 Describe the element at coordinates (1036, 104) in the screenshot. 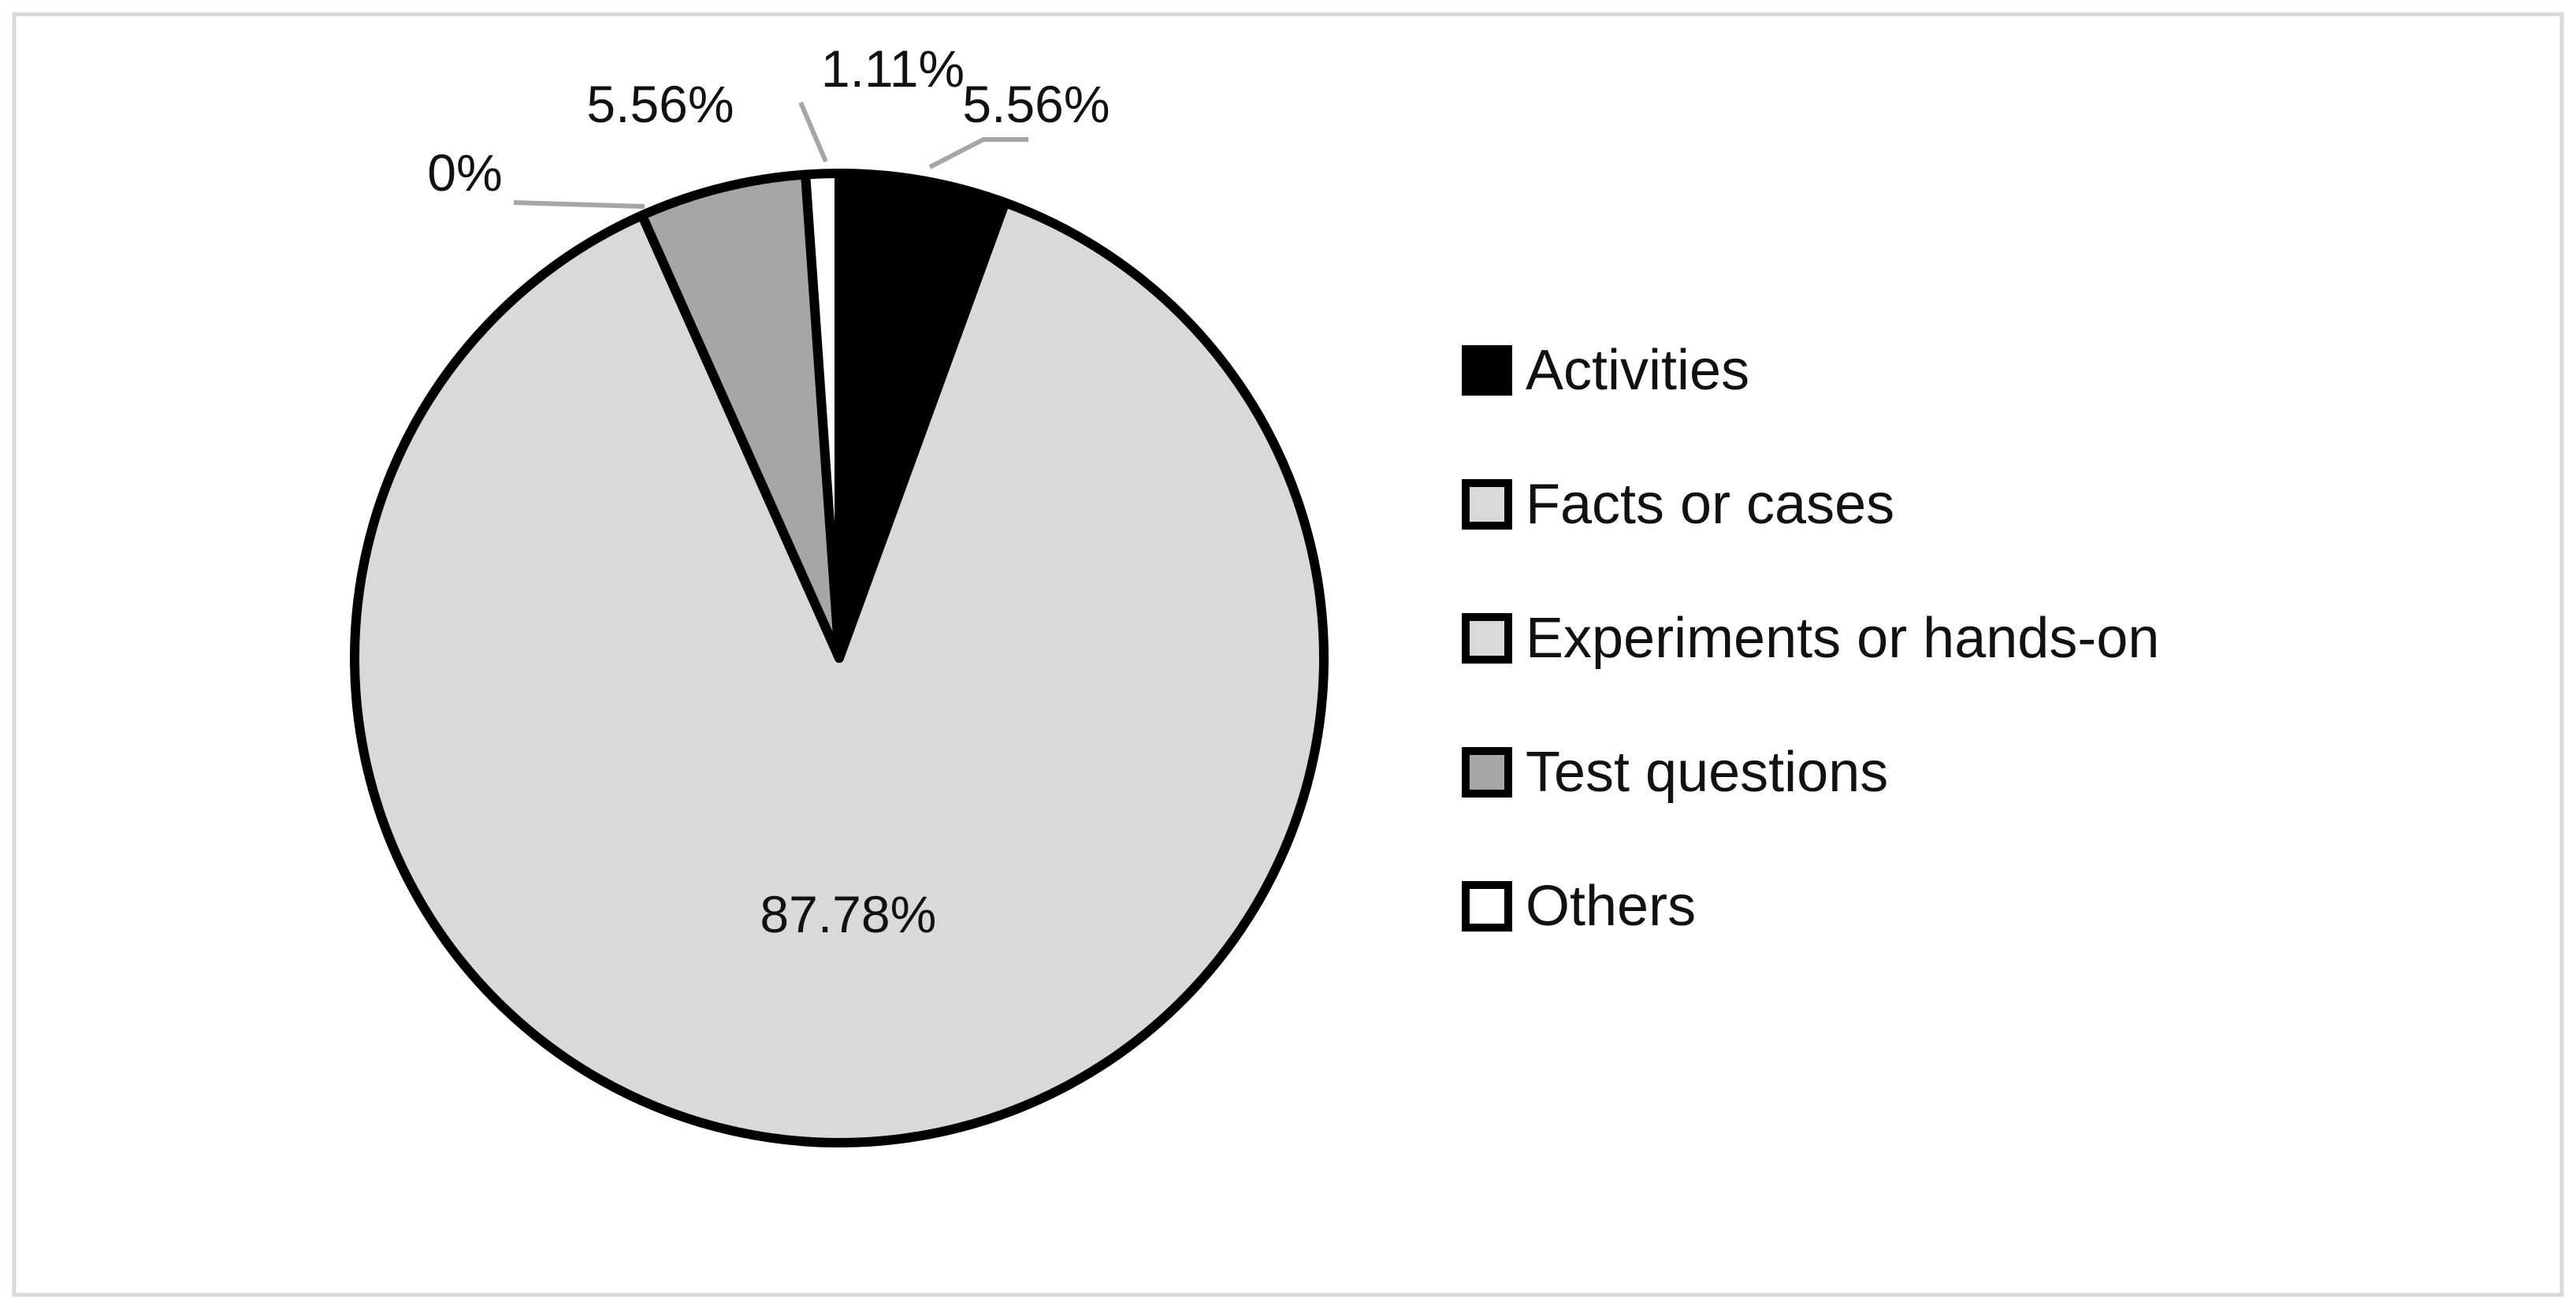

I see `data-label-activities: 5.56%` at that location.